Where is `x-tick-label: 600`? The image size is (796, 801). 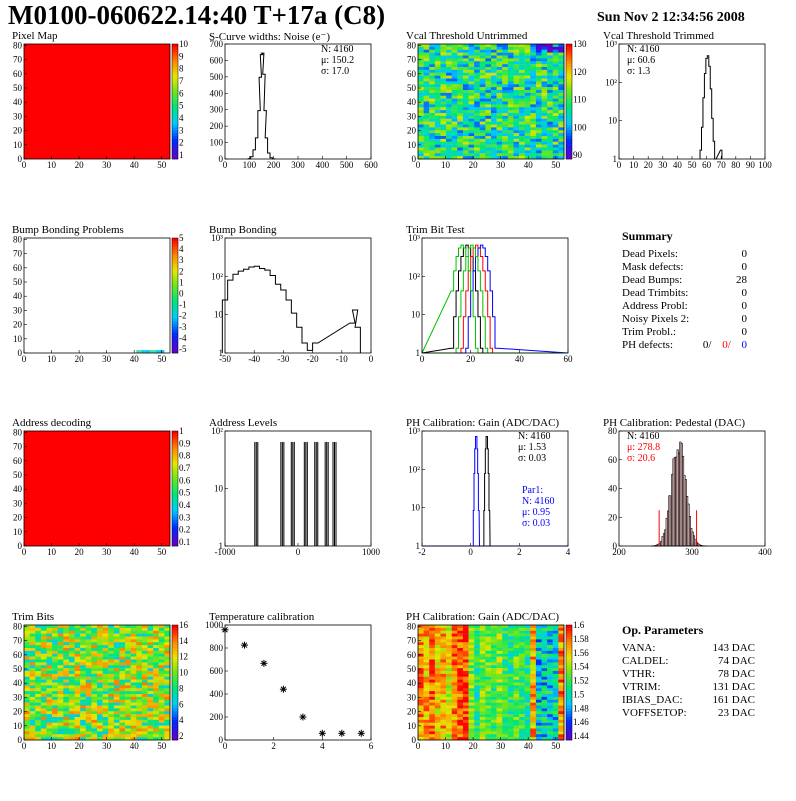 x-tick-label: 600 is located at coordinates (371, 165).